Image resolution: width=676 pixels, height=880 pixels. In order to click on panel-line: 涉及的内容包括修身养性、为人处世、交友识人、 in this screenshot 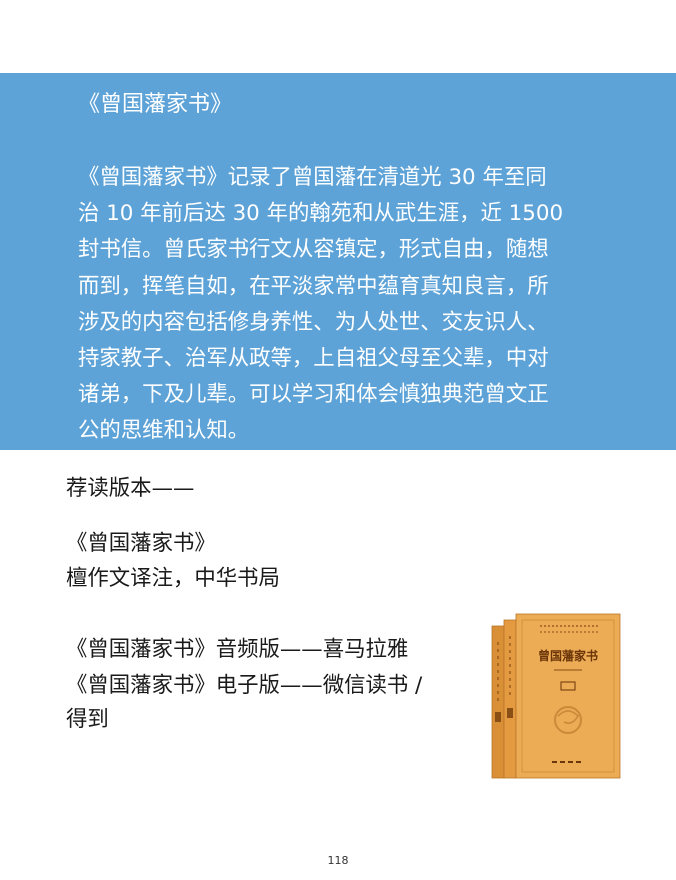, I will do `click(313, 322)`.